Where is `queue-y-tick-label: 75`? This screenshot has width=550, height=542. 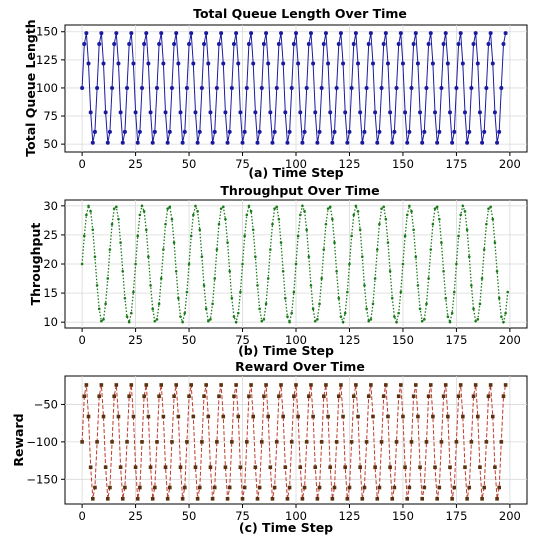 queue-y-tick-label: 75 is located at coordinates (50, 116).